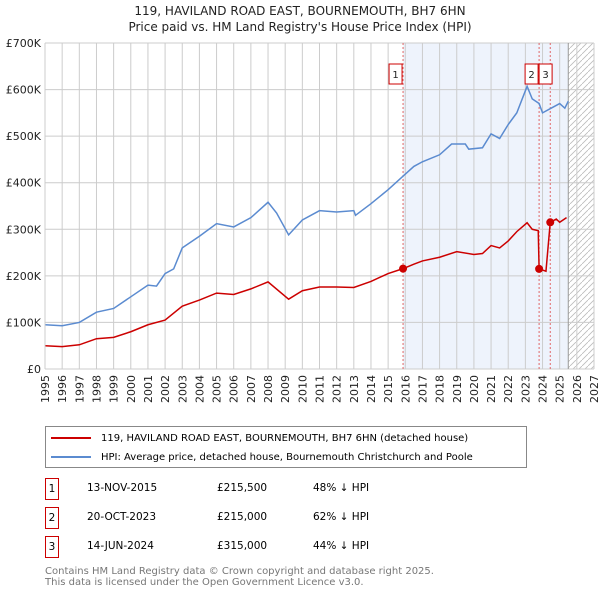 The image size is (600, 590). Describe the element at coordinates (24, 90) in the screenshot. I see `y-tick-label: £600K` at that location.